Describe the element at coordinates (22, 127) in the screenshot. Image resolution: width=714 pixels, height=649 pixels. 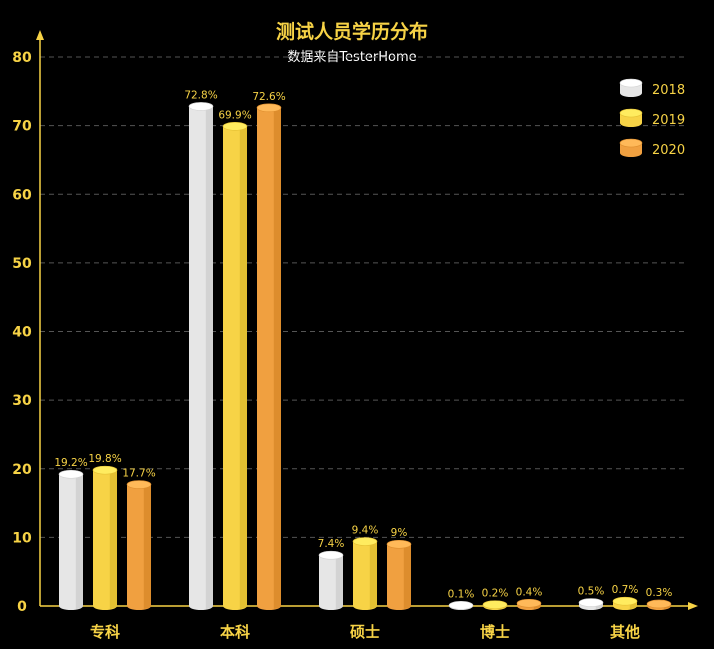
I see `y-tick-label: 70` at that location.